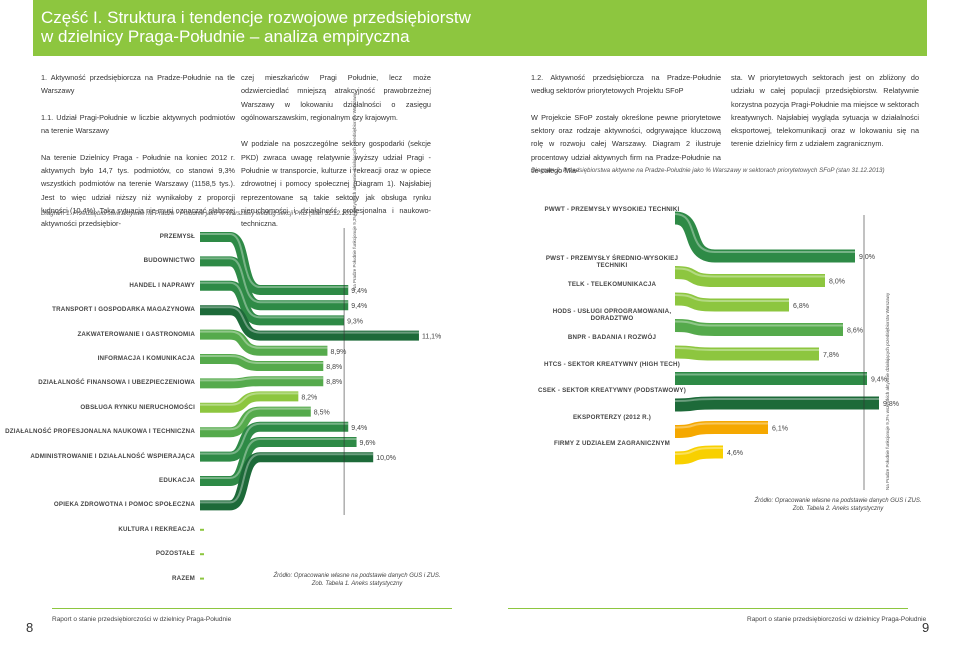 Image resolution: width=960 pixels, height=658 pixels. Describe the element at coordinates (612, 337) in the screenshot. I see `diagram2-category-label: BNPR - BADANIA I ROZWÓJ` at that location.